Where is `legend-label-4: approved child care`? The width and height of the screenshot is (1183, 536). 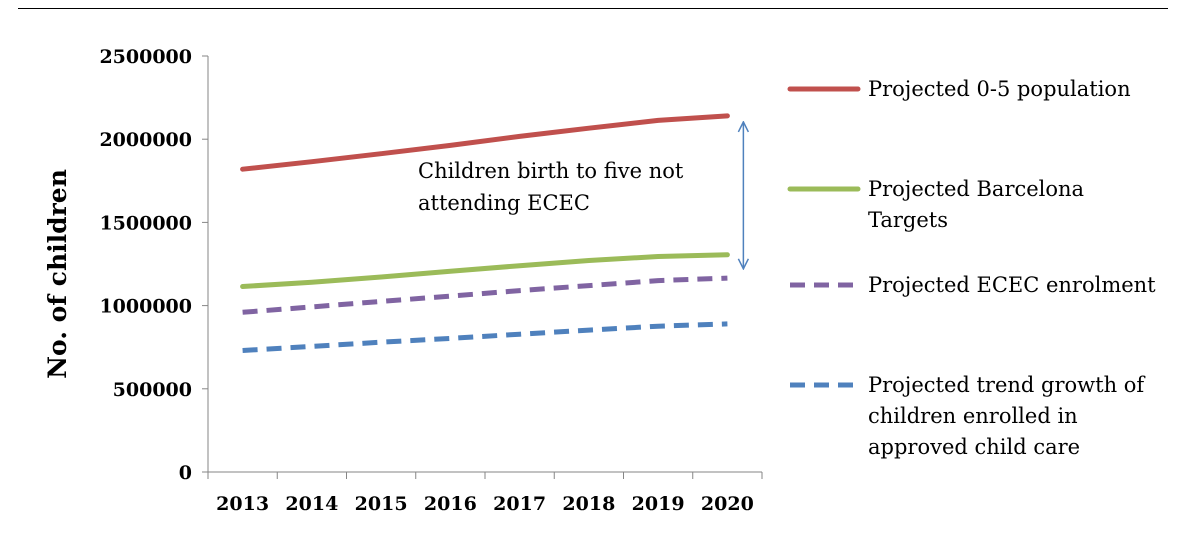
legend-label-4: approved child care is located at coordinates (974, 447).